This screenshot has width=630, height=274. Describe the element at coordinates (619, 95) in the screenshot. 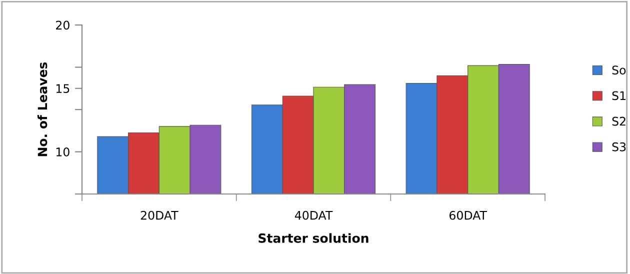

I see `legend-label: S1` at that location.